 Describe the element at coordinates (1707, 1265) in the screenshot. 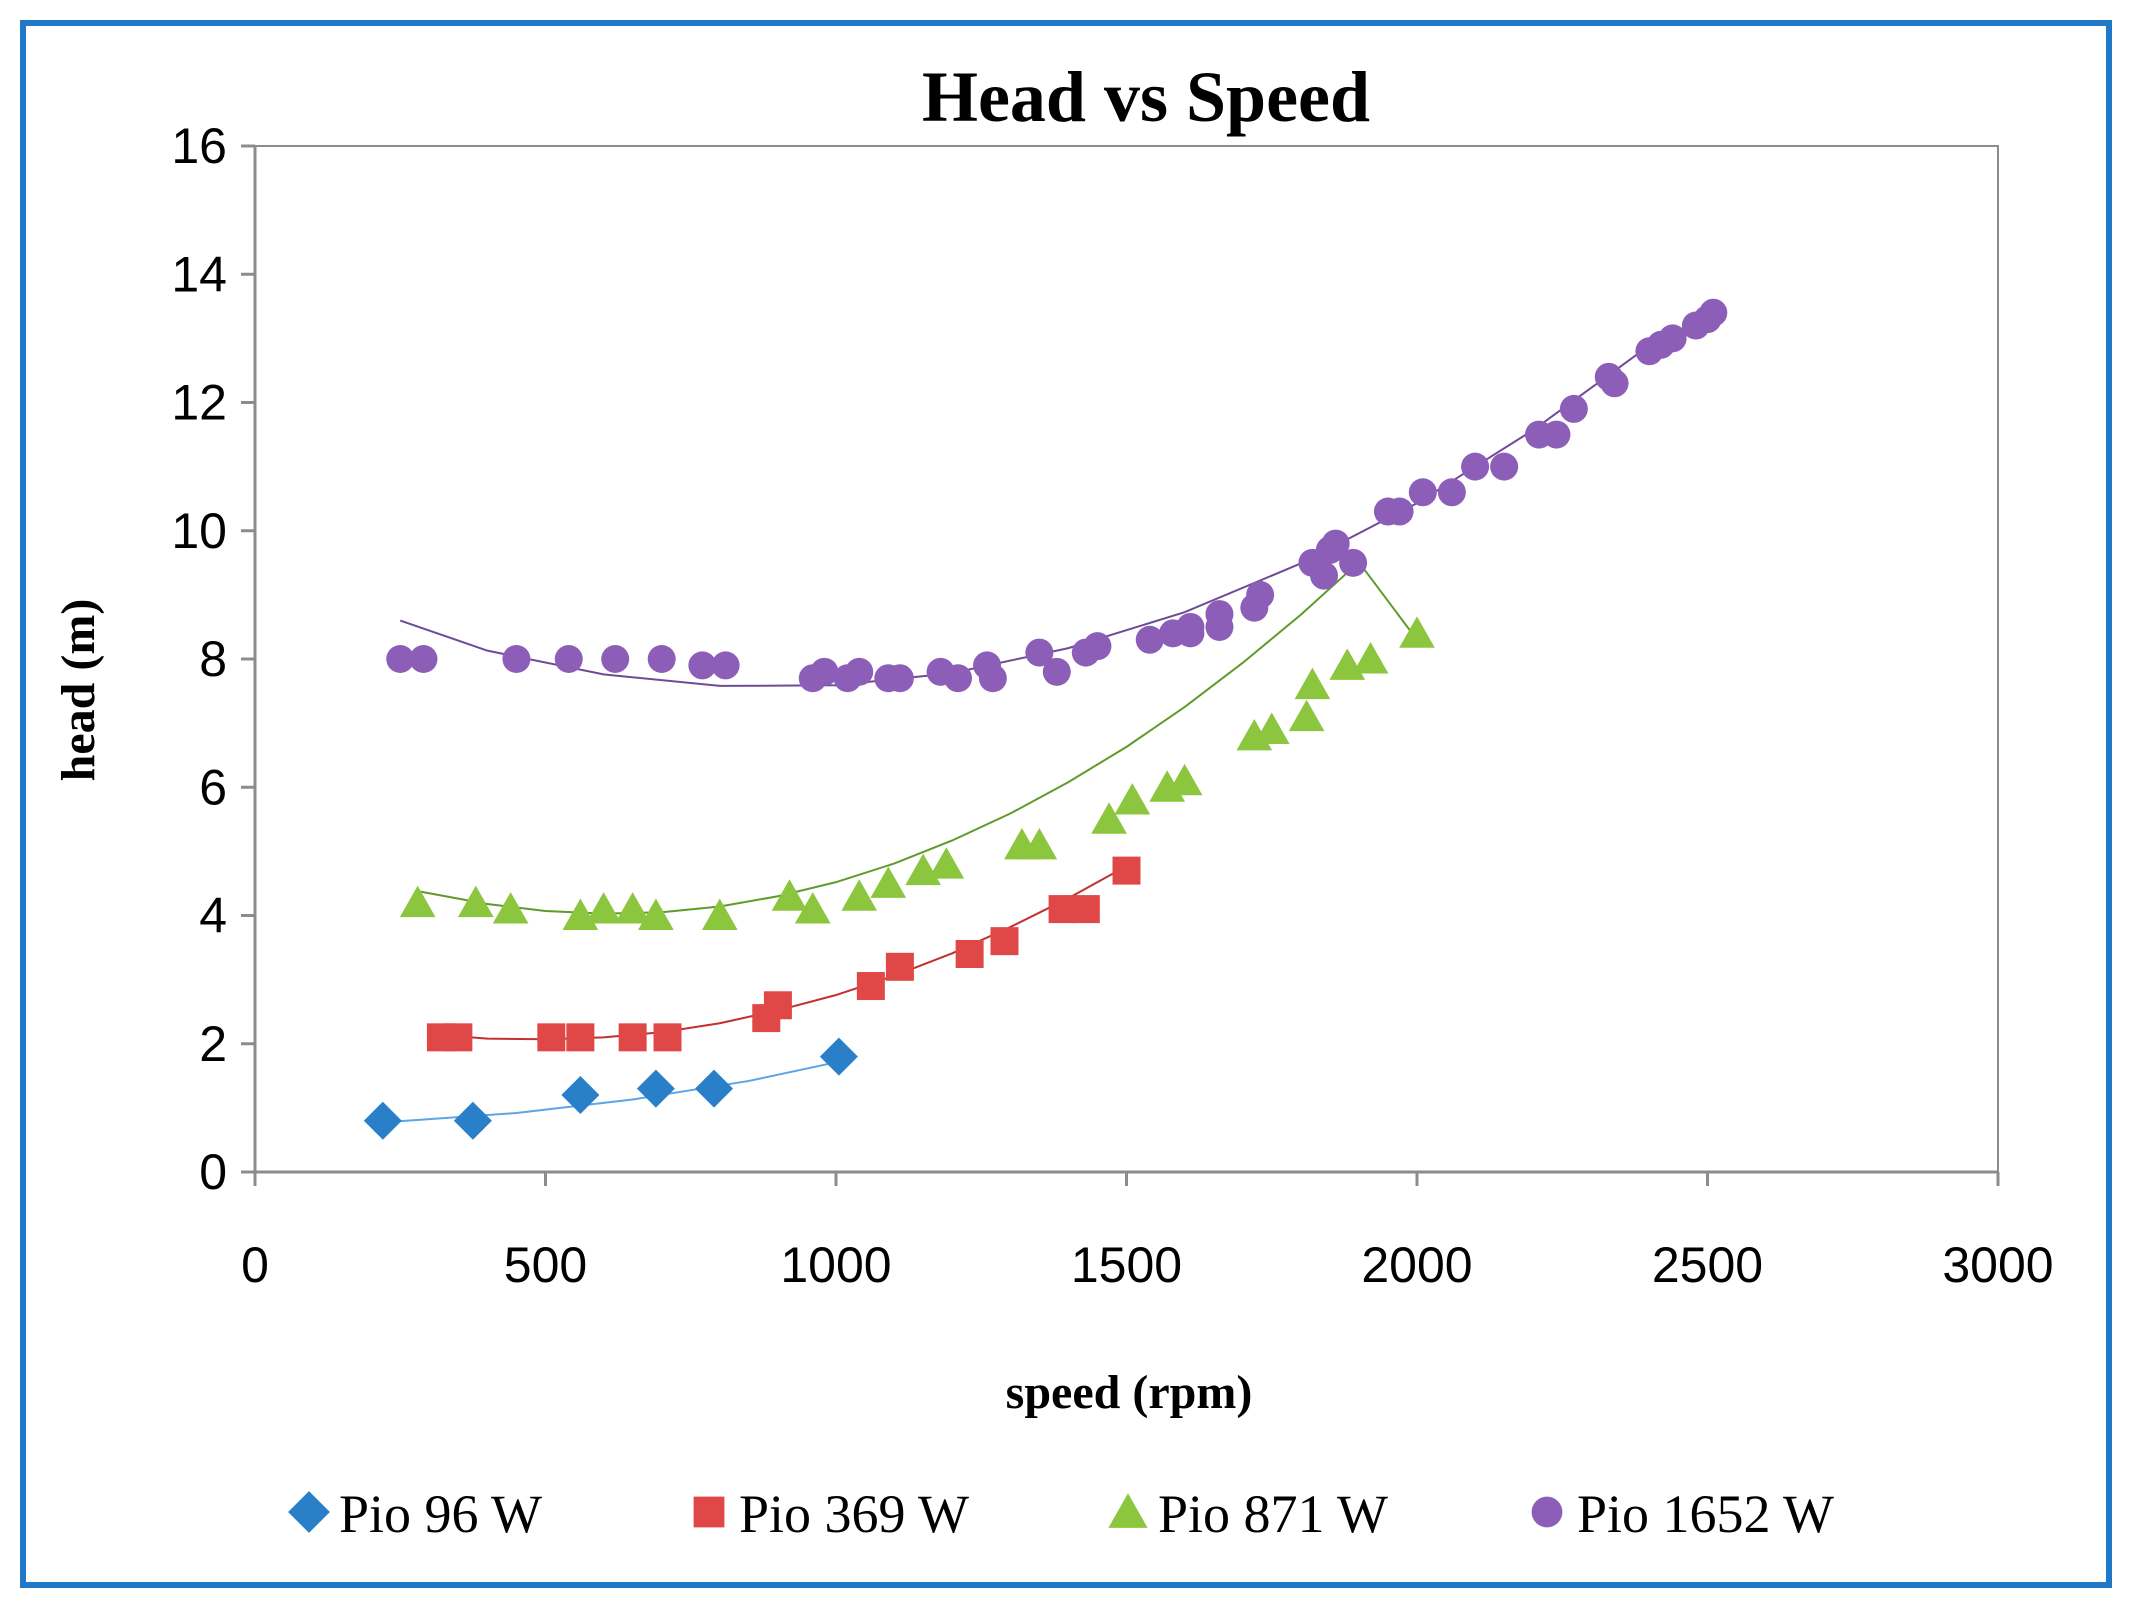

I see `x-tick-label: 2500` at that location.